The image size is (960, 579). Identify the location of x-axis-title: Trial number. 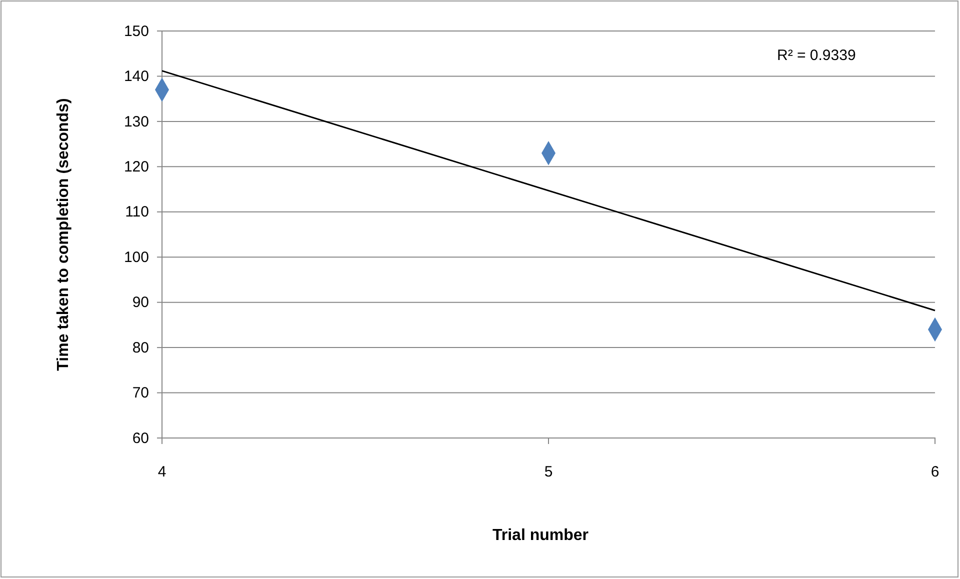
(540, 535).